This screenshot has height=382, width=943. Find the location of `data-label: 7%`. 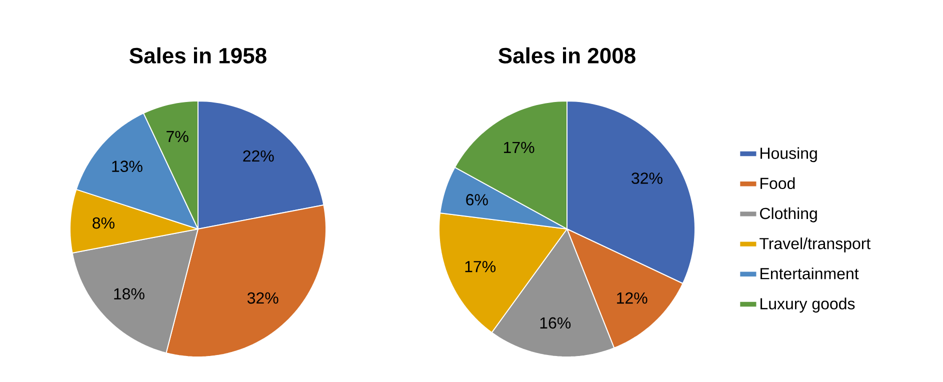

data-label: 7% is located at coordinates (177, 136).